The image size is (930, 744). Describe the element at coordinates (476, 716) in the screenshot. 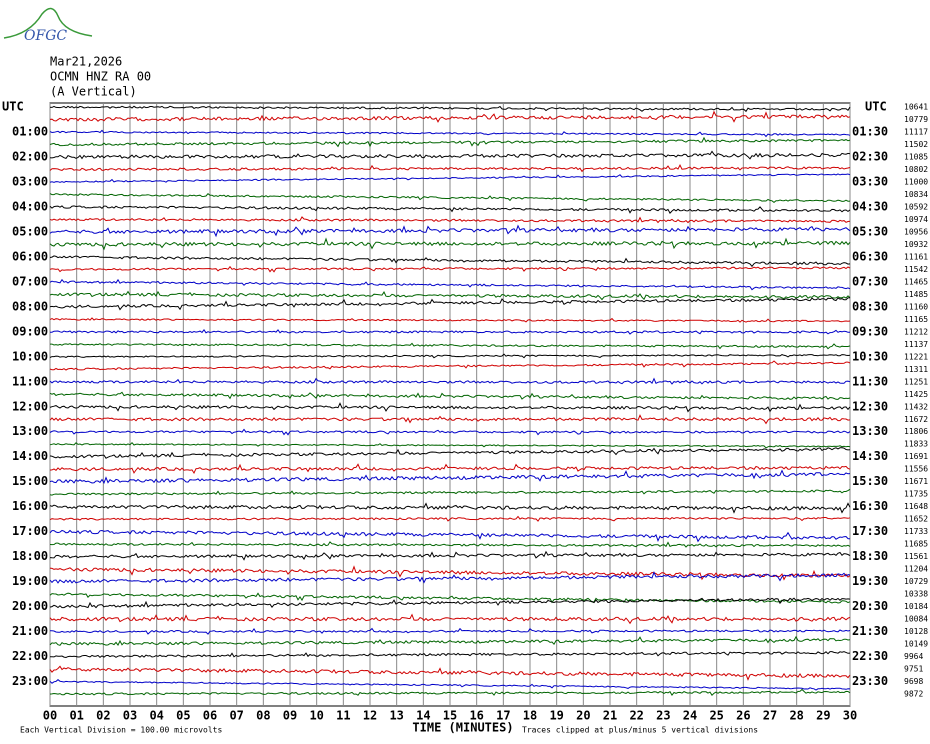

I see `x-tick-label: 16` at that location.